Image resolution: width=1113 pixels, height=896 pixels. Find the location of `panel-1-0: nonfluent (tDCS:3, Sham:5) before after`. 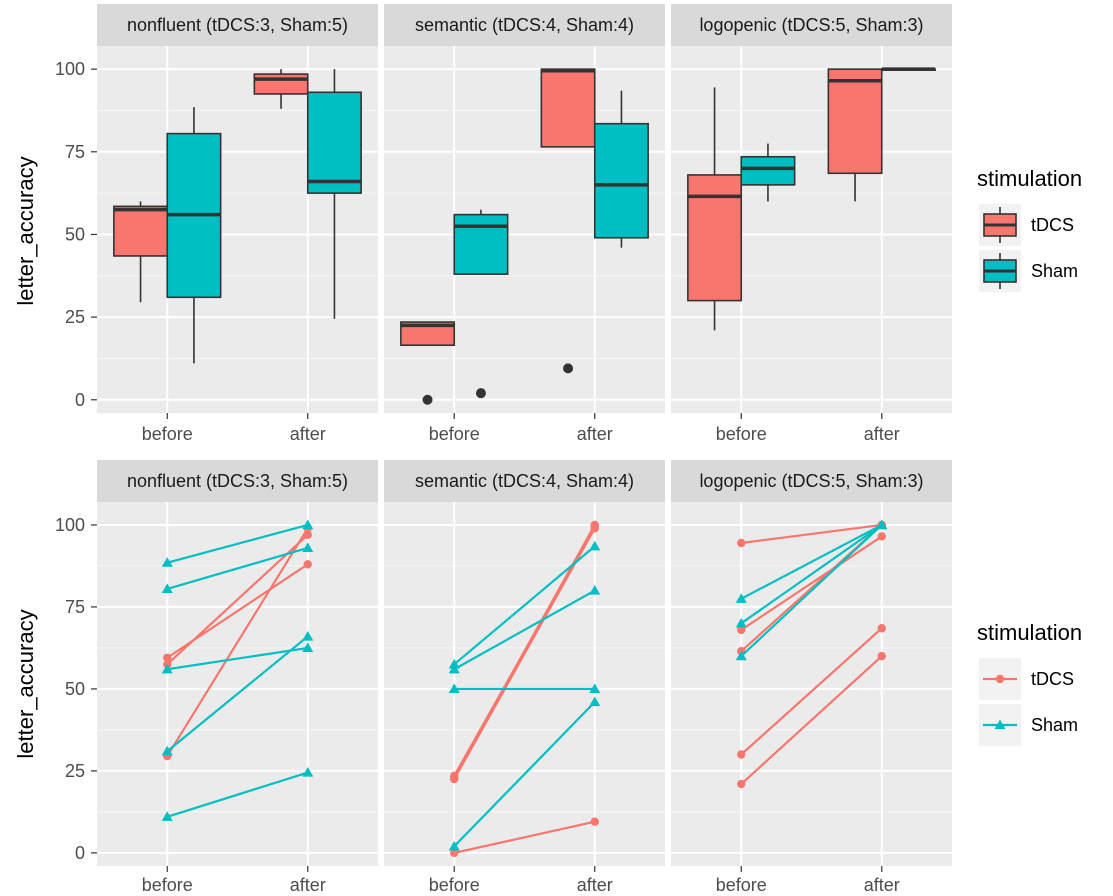

panel-1-0: nonfluent (tDCS:3, Sham:5) before after is located at coordinates (237, 677).